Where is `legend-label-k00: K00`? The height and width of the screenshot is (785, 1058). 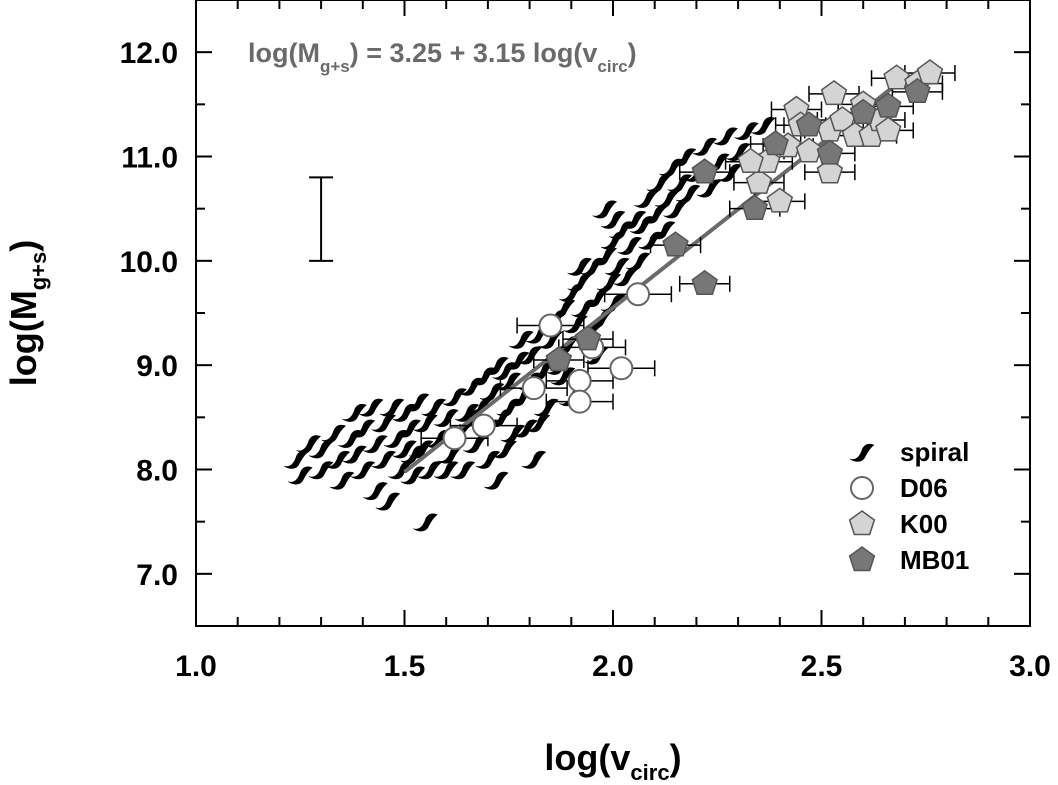
legend-label-k00: K00 is located at coordinates (924, 524).